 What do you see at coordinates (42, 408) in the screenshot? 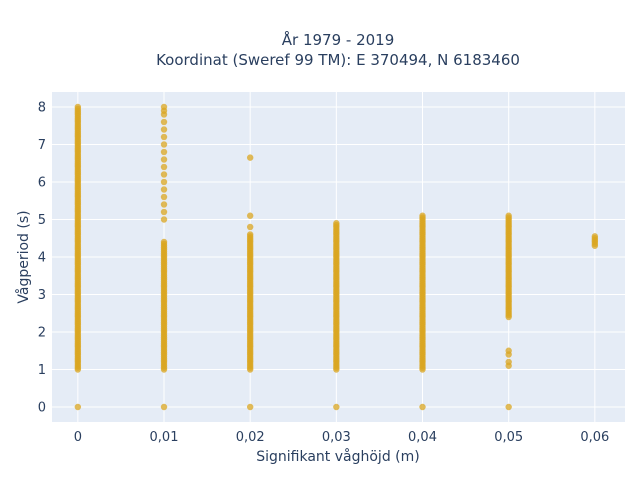
I see `y-tick-label: 0` at bounding box center [42, 408].